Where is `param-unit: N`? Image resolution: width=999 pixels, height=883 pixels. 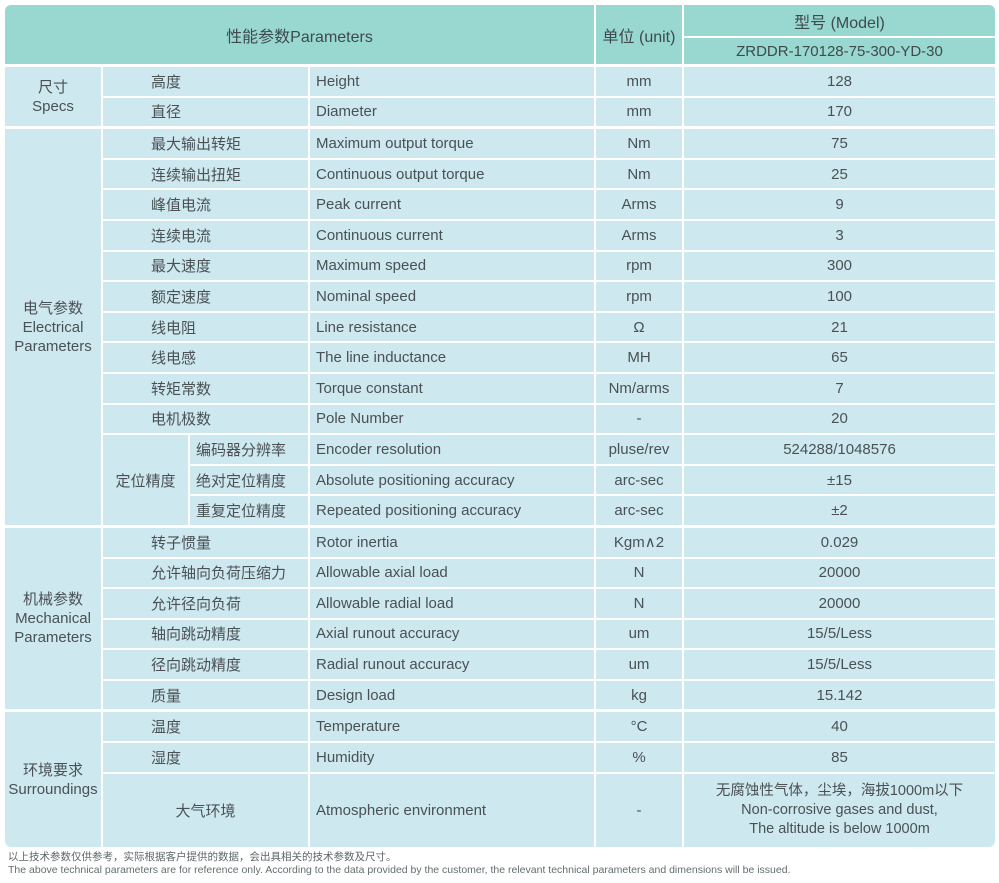
param-unit: N is located at coordinates (639, 603).